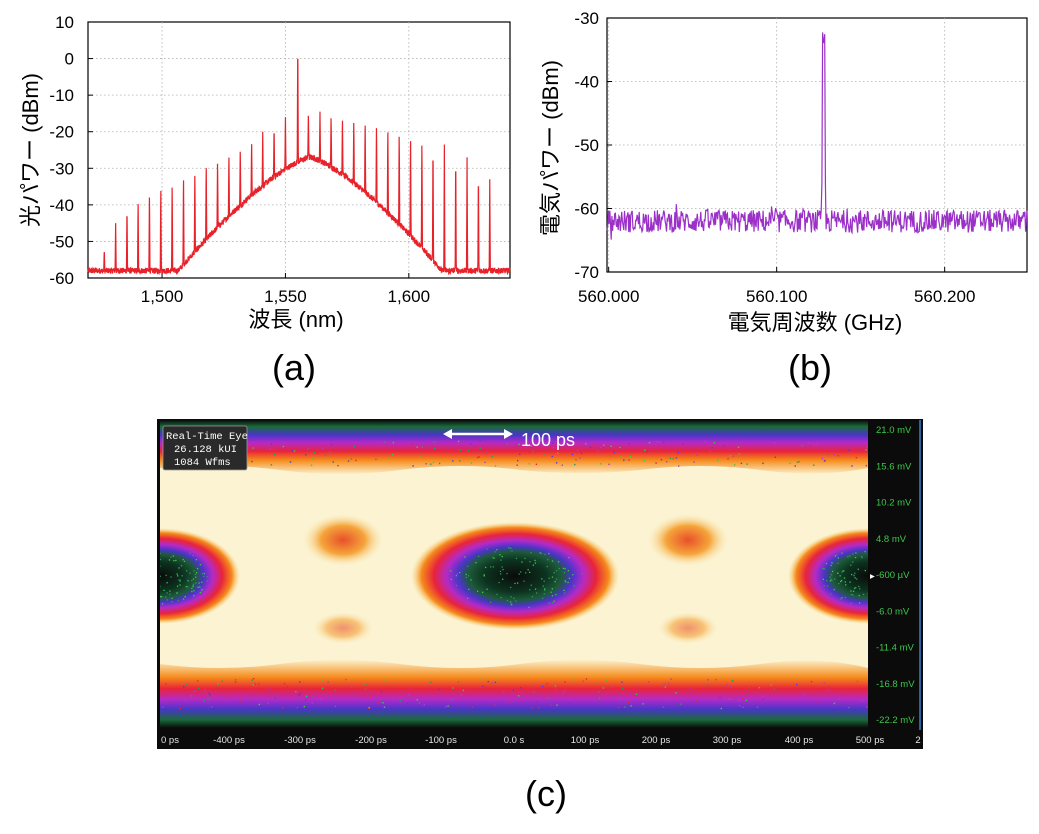  I want to click on info-wfms: 1084 Wfms, so click(202, 463).